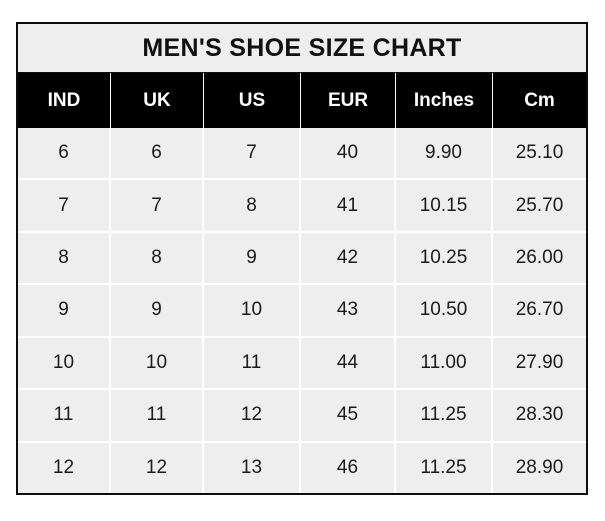 This screenshot has height=521, width=605. What do you see at coordinates (252, 153) in the screenshot?
I see `cell-us: 7` at bounding box center [252, 153].